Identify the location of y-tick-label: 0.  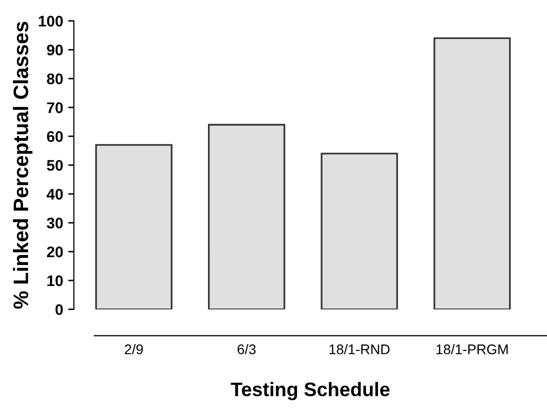
(59, 310).